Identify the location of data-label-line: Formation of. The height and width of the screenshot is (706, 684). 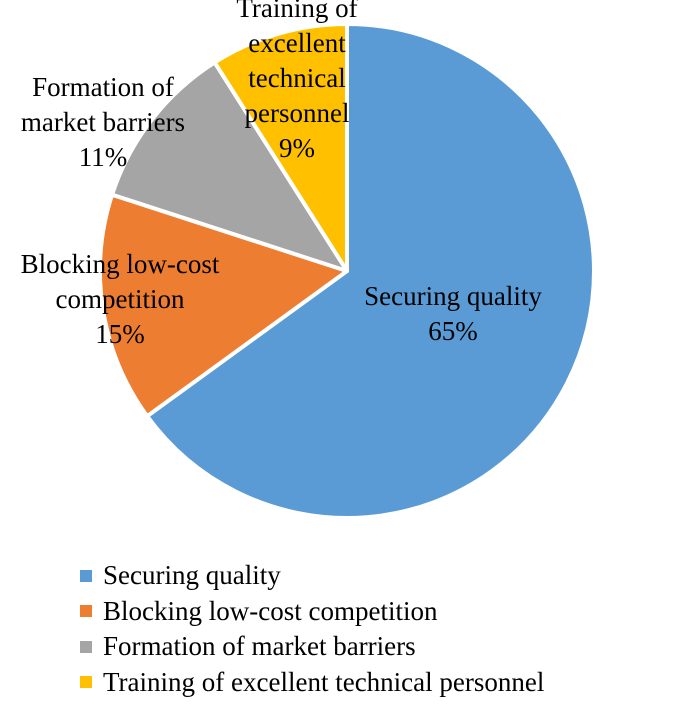
(103, 87).